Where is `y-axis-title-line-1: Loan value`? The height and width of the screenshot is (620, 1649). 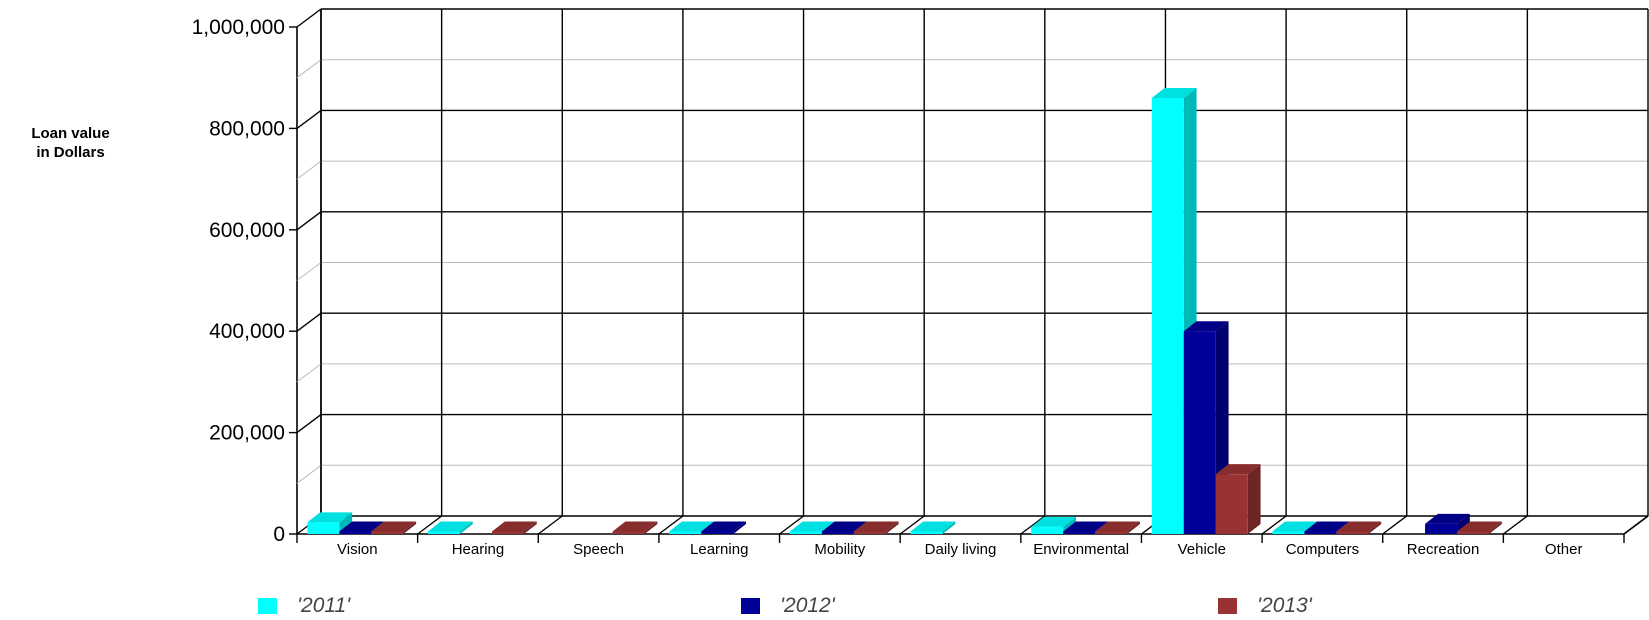
y-axis-title-line-1: Loan value is located at coordinates (70, 133).